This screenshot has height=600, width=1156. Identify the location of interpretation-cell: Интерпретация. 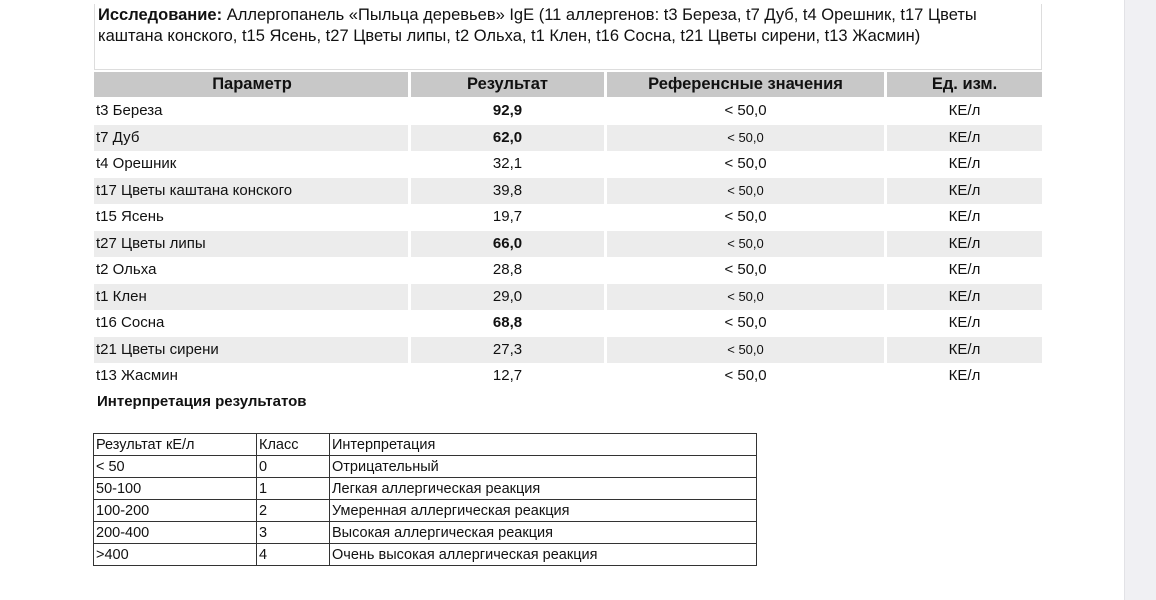
(543, 444).